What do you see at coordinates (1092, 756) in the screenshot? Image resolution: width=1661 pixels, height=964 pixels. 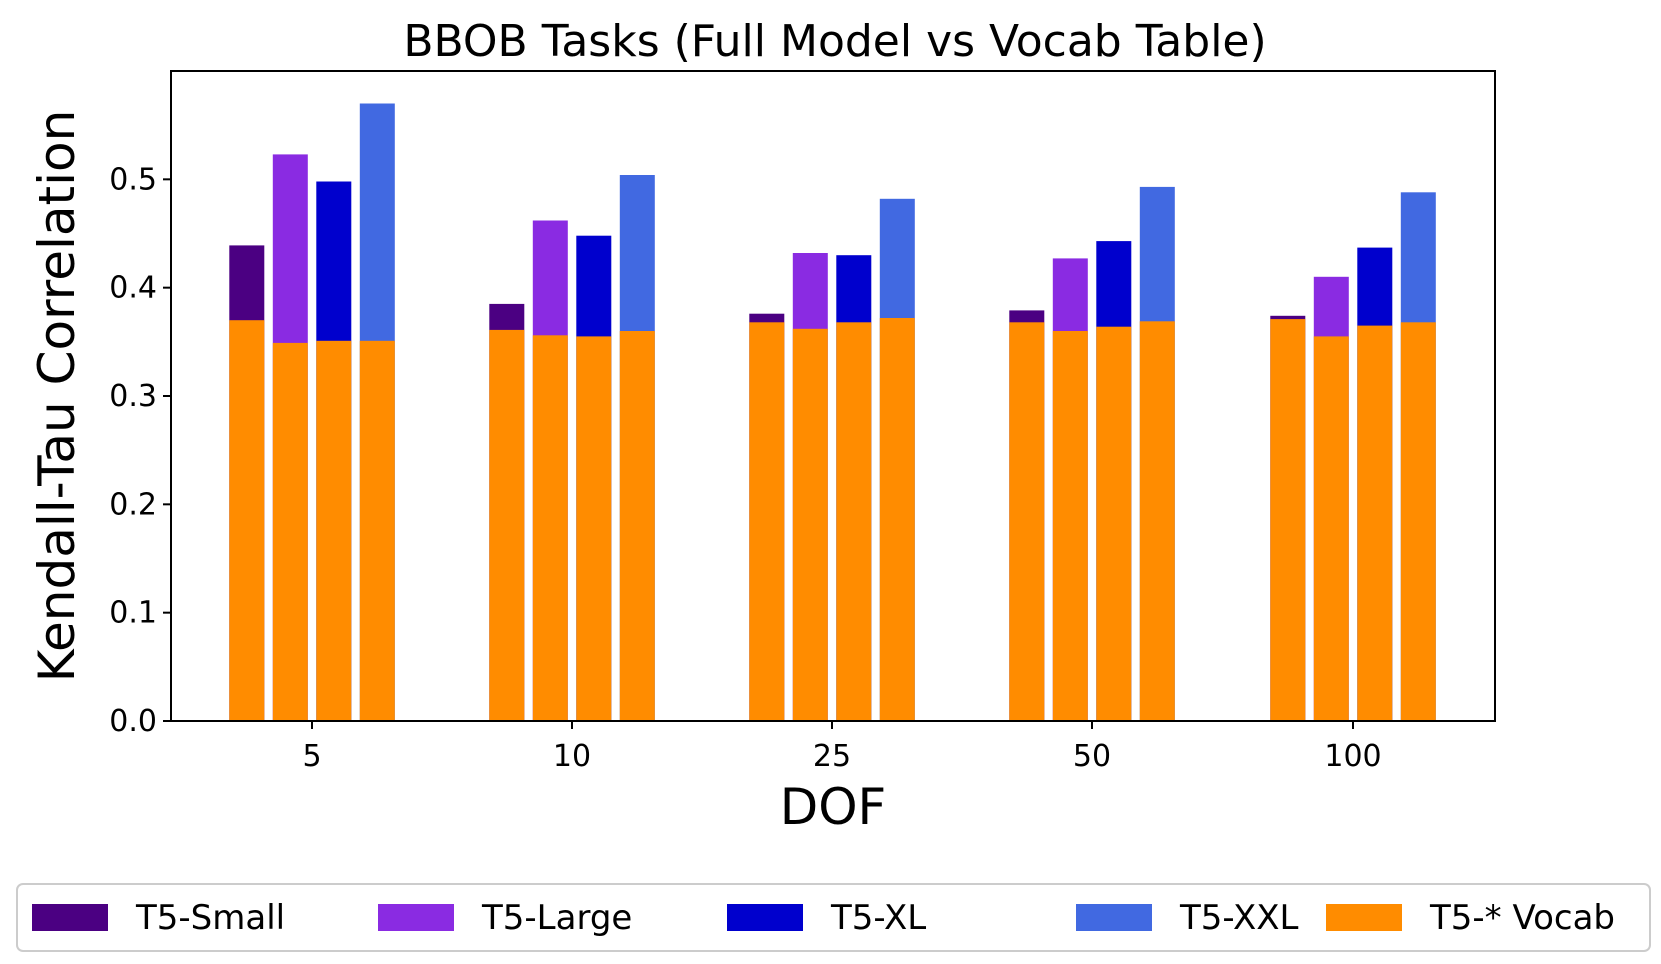 I see `x-tick-label: 50` at bounding box center [1092, 756].